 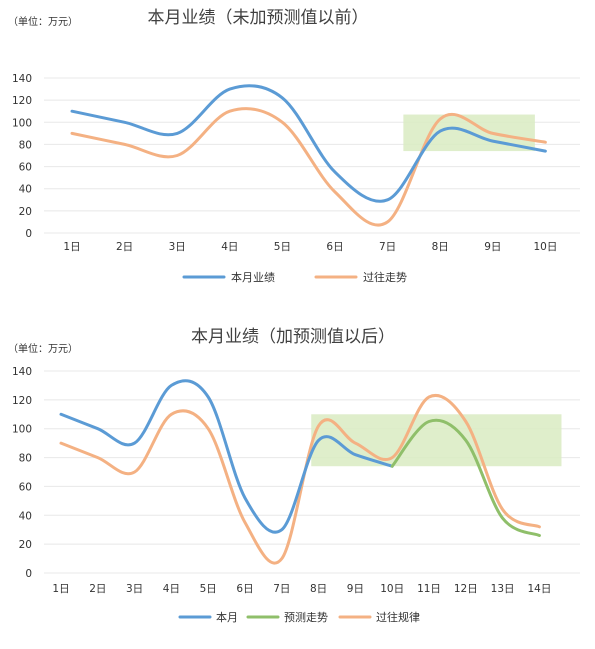 What do you see at coordinates (22, 123) in the screenshot?
I see `chart-1-y-tick-label: 100` at bounding box center [22, 123].